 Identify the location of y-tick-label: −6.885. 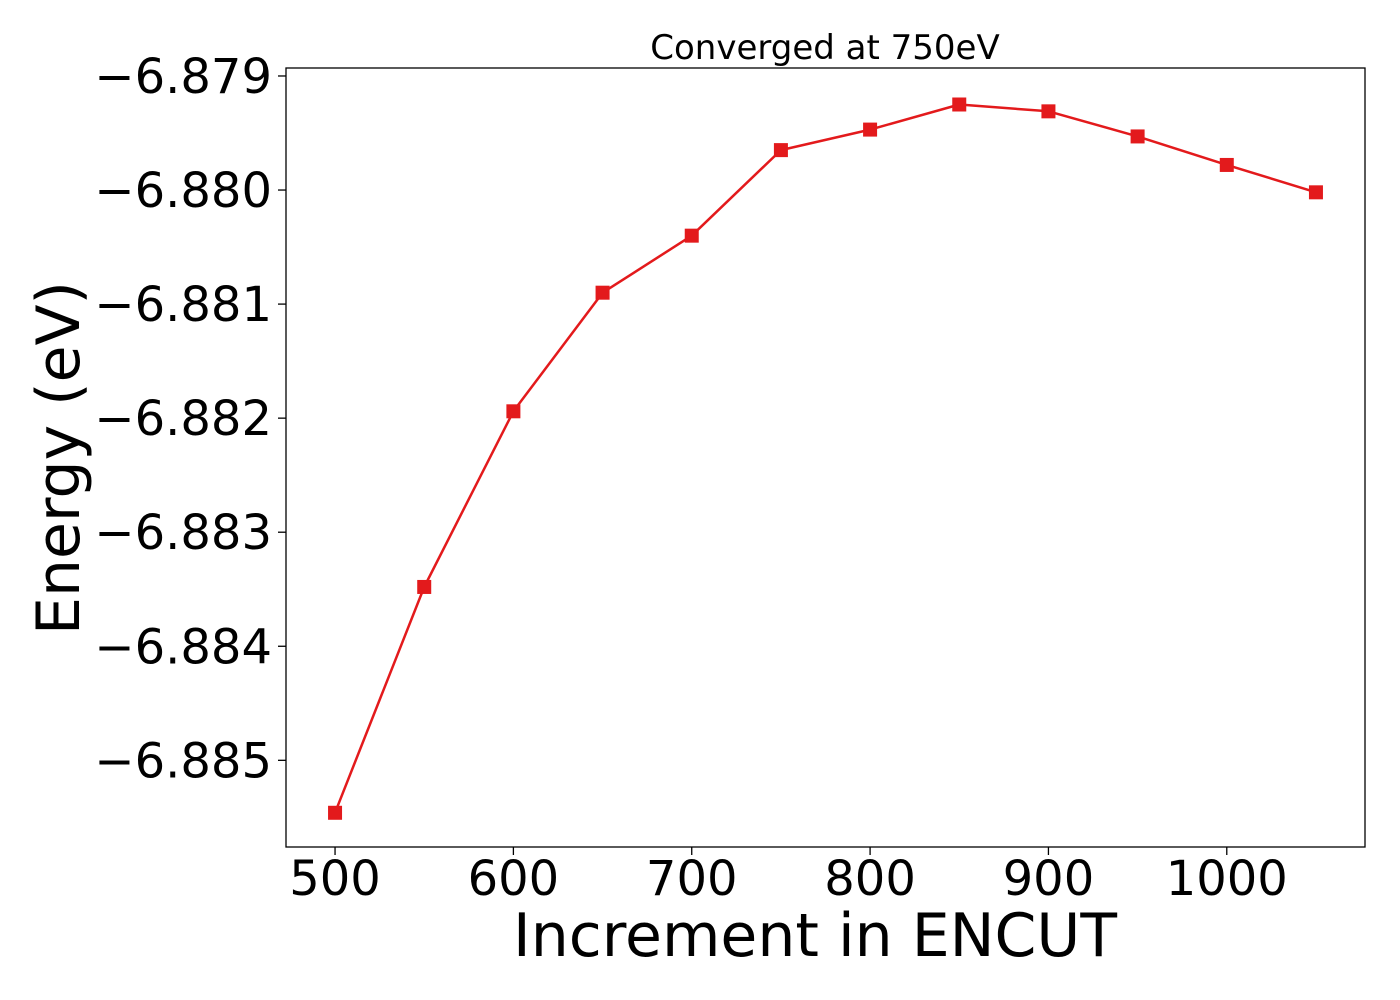
(183, 761).